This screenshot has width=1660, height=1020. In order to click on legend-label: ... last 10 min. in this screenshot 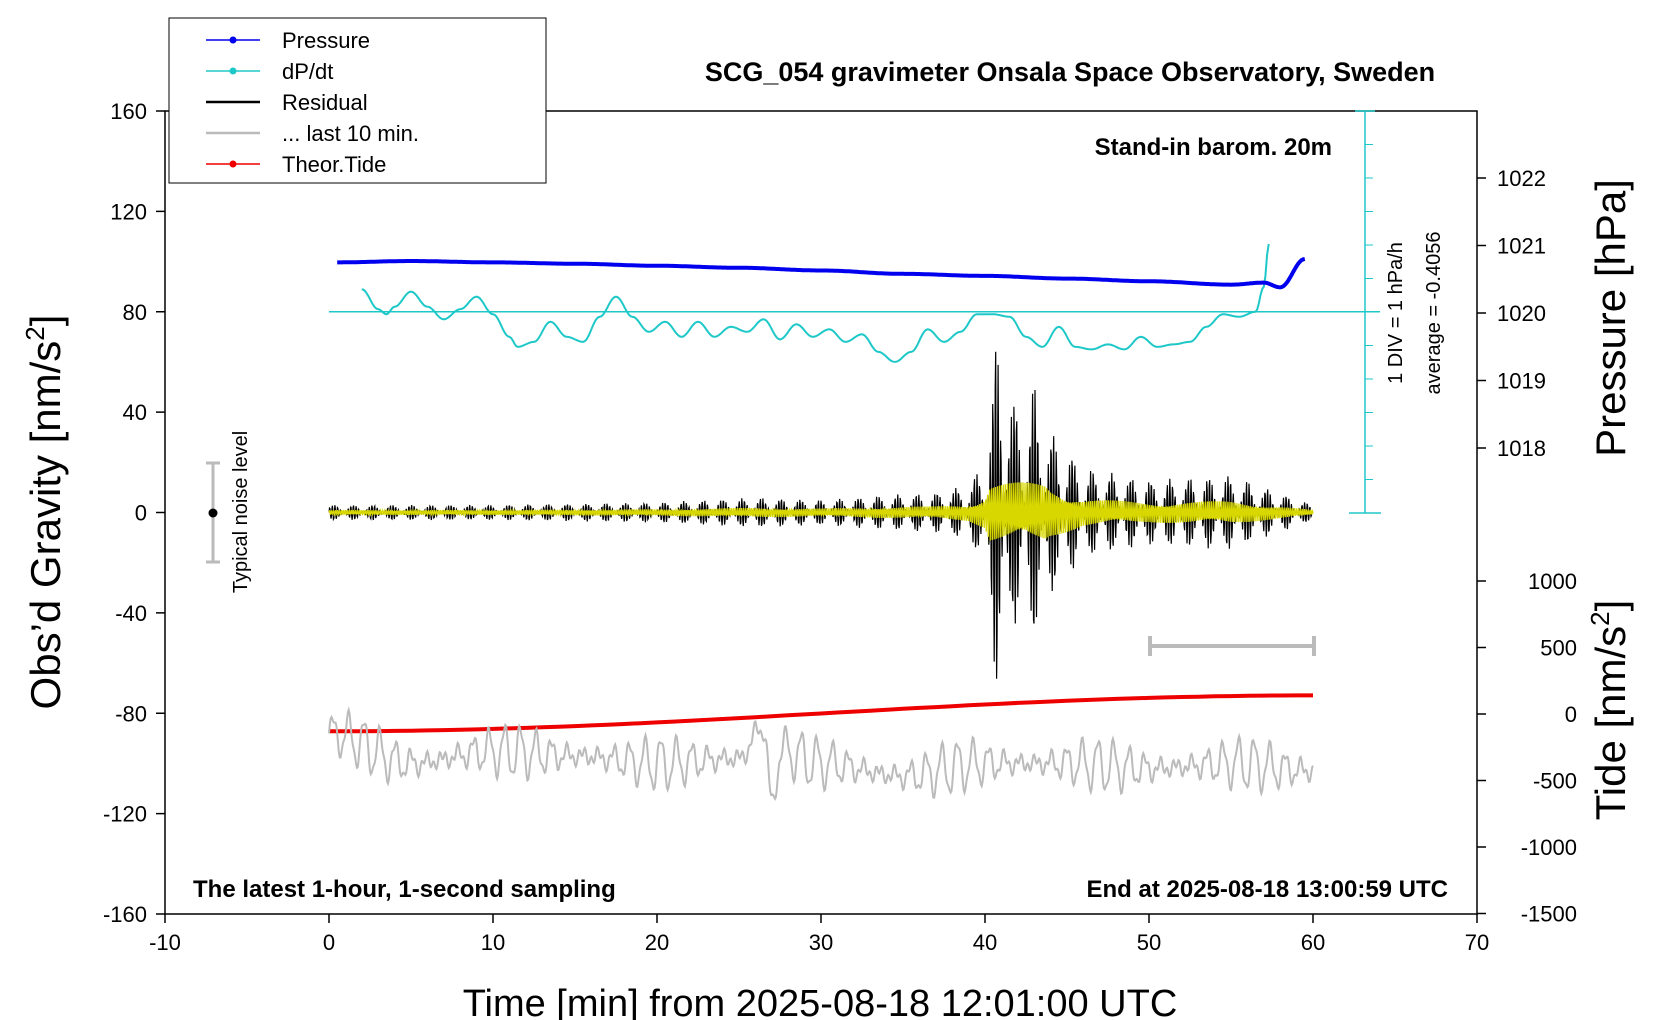, I will do `click(350, 133)`.